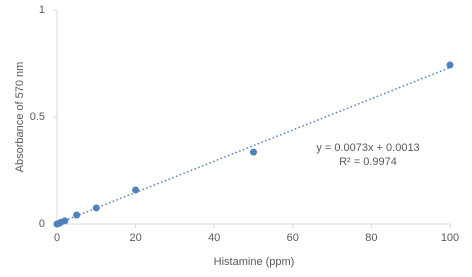  I want to click on trendline-r-squared: R² = 0.9974, so click(368, 162).